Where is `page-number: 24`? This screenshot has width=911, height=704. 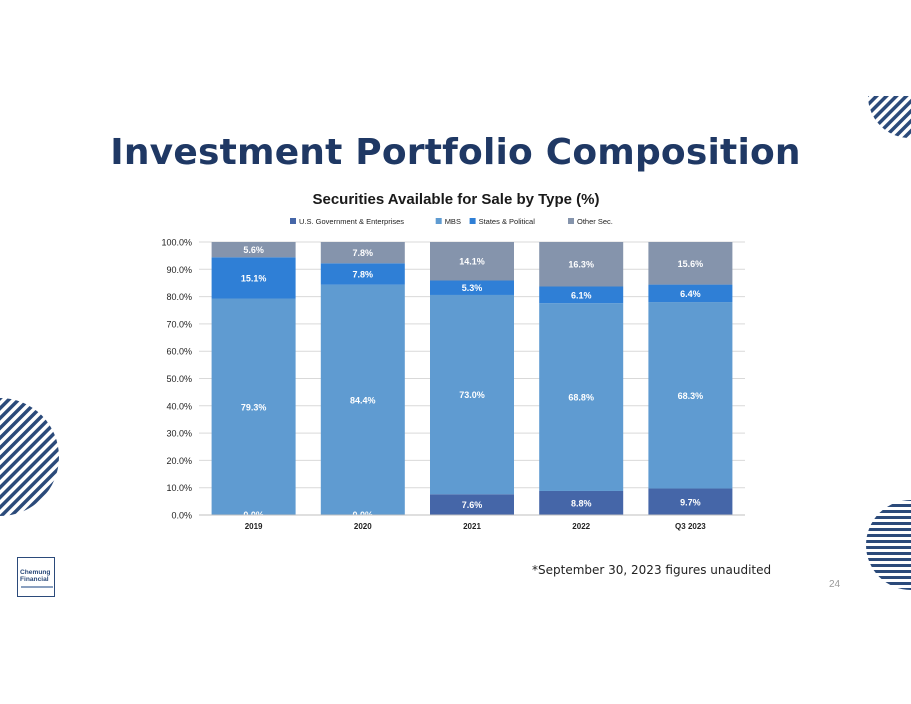
page-number: 24 is located at coordinates (835, 584).